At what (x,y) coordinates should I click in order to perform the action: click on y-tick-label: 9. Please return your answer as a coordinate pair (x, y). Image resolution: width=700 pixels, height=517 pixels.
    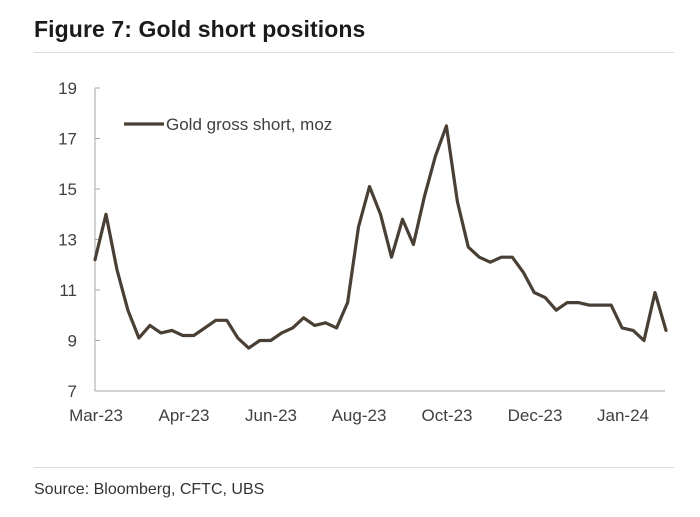
    Looking at the image, I should click on (72, 341).